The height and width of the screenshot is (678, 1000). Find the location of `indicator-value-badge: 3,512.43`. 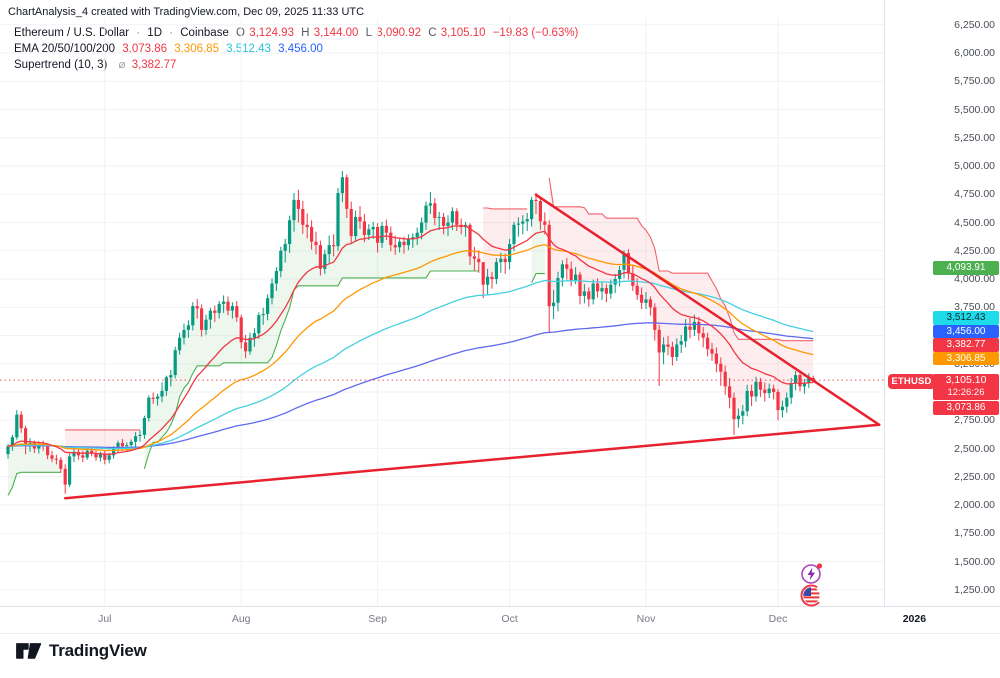

indicator-value-badge: 3,512.43 is located at coordinates (966, 318).